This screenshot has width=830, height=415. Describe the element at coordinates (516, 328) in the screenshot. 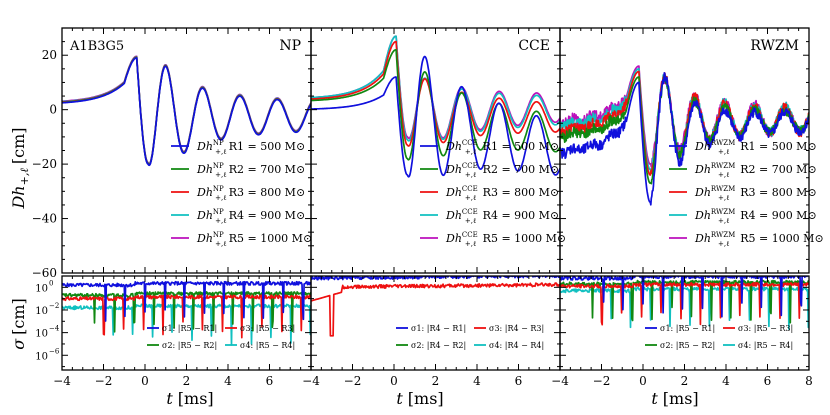

I see `residual-legend-label: σ3: |R4 − R3|` at that location.